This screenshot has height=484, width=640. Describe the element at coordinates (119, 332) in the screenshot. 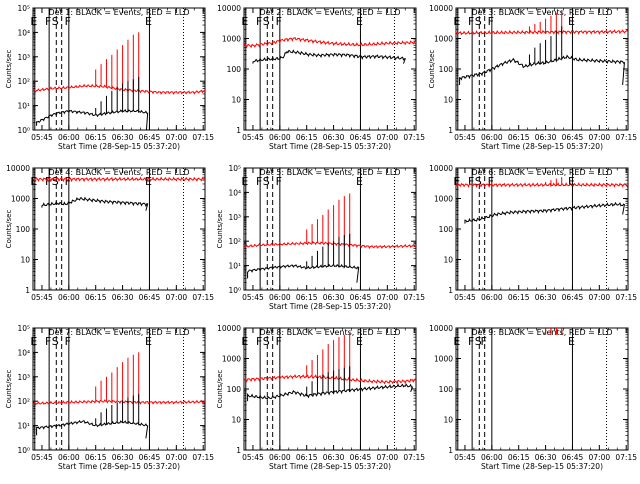

I see `panel-title: Det 7: BLACK = Events, RED = LLD` at that location.